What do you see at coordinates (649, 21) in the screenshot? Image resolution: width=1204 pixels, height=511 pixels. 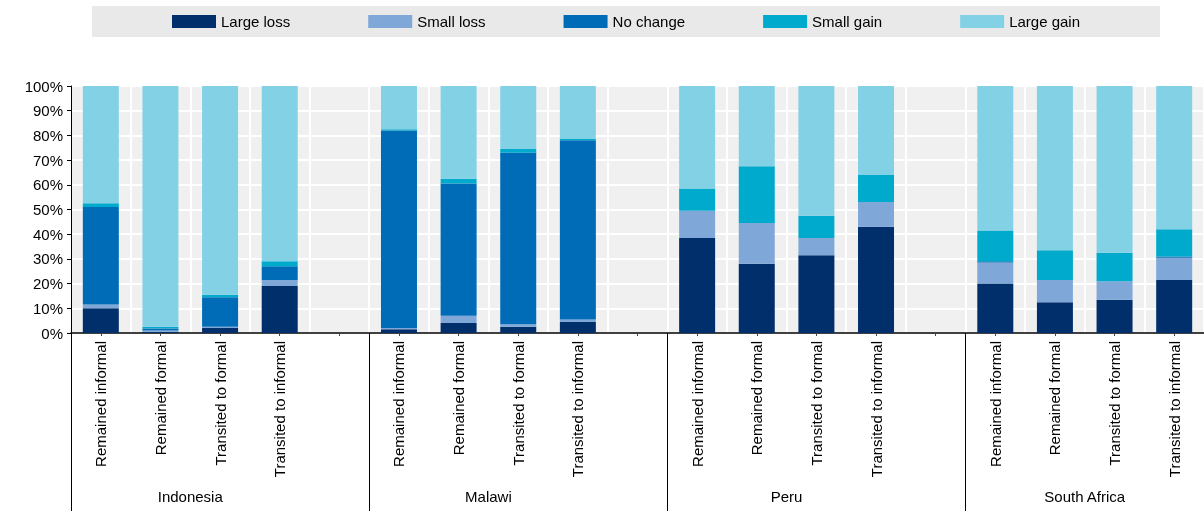 I see `legend-label: No change` at bounding box center [649, 21].